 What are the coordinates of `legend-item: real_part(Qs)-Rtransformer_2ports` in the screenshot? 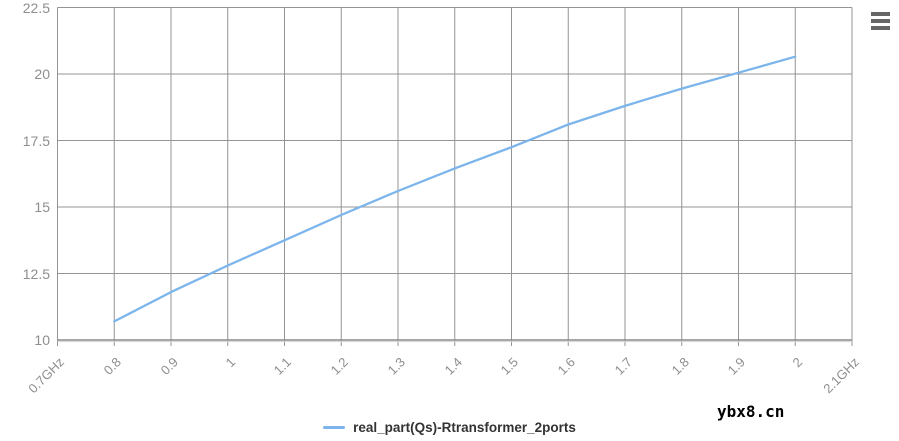 It's located at (449, 427).